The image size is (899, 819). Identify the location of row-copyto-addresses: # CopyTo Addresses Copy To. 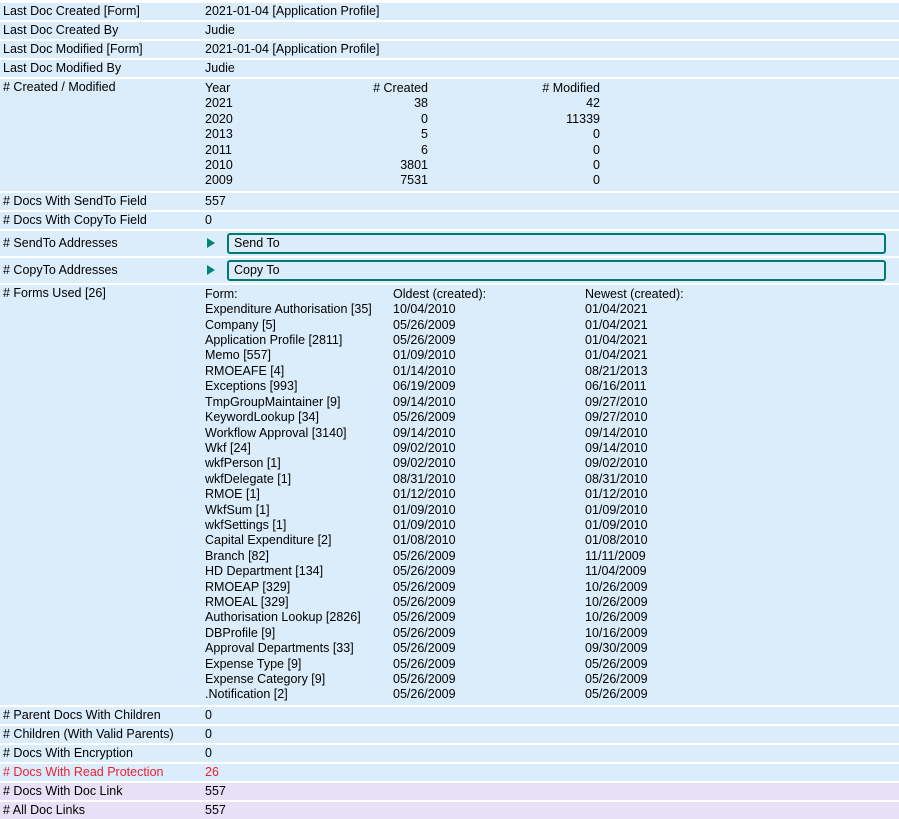
(449, 270).